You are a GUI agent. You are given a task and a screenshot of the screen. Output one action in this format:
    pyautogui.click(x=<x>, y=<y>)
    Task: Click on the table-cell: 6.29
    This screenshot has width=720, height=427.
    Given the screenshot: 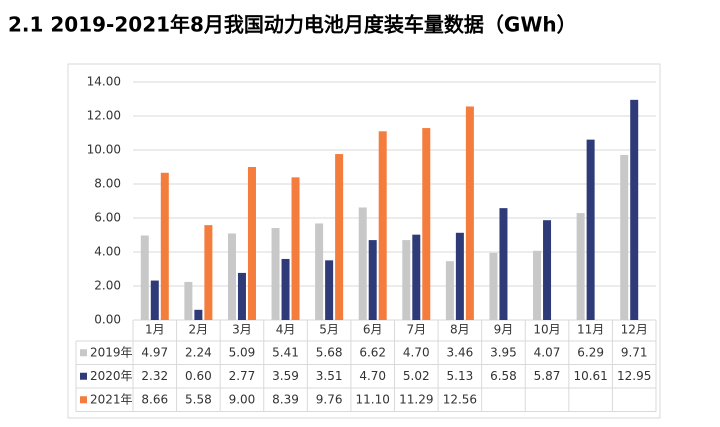 What is the action you would take?
    pyautogui.click(x=590, y=352)
    